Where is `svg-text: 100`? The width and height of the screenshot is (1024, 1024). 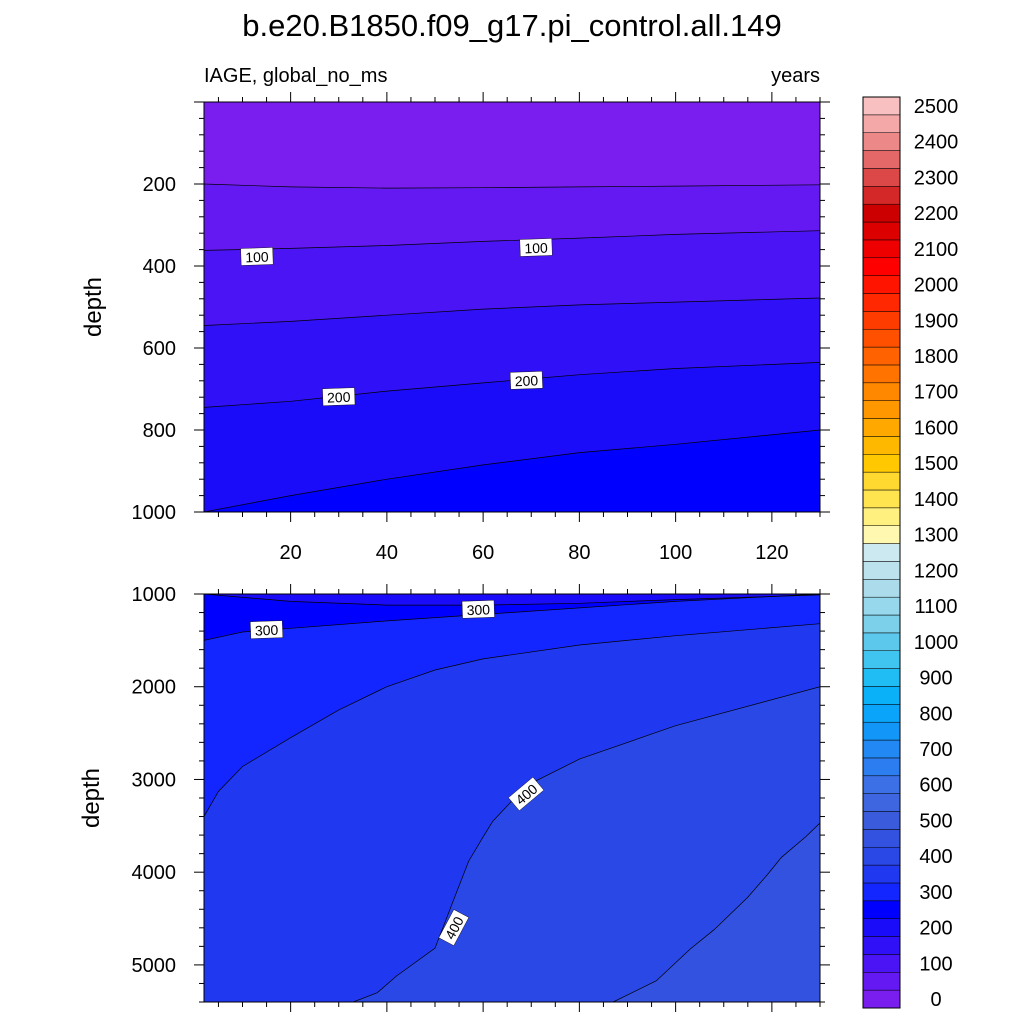
svg-text: 100 is located at coordinates (257, 257).